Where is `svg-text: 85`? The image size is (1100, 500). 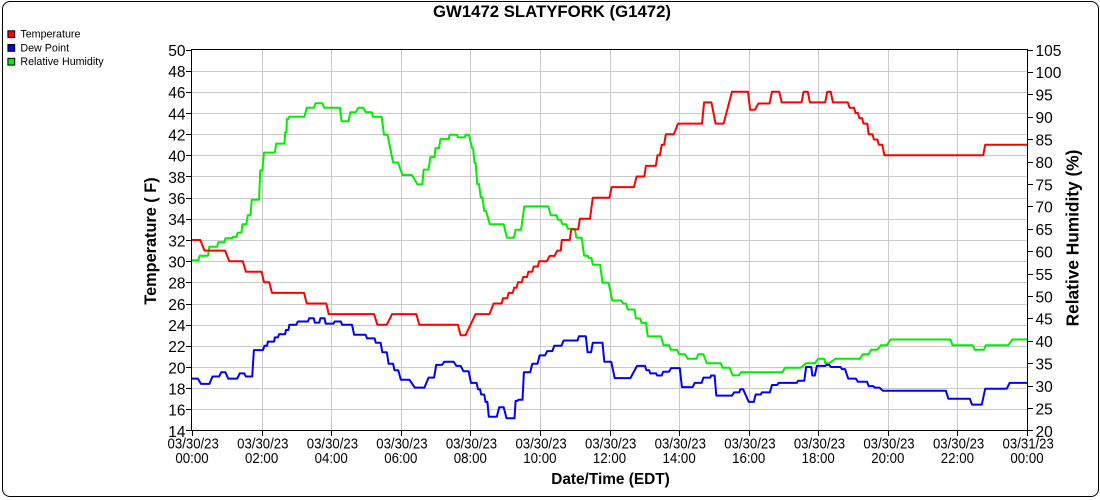 svg-text: 85 is located at coordinates (1044, 140).